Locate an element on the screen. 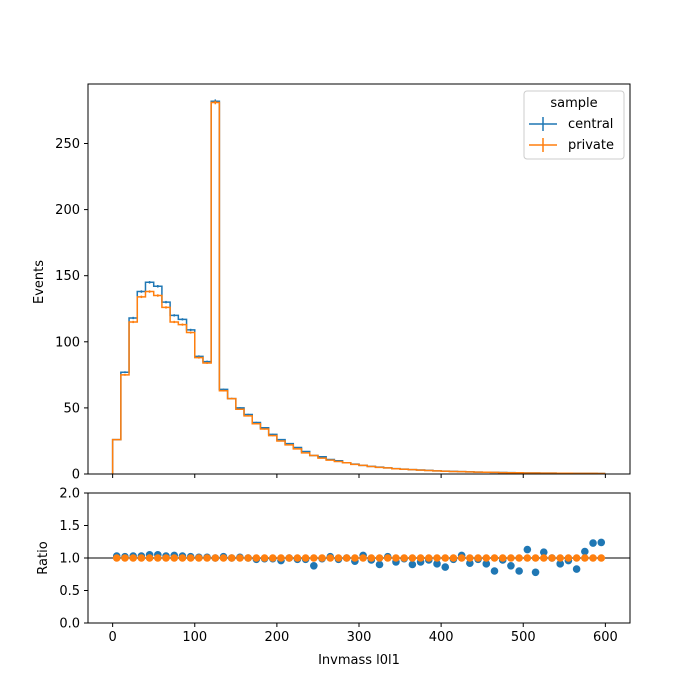  ratio-y-ticks: 0.0 0.5 1.0 1.5 2.0 is located at coordinates (73, 559).